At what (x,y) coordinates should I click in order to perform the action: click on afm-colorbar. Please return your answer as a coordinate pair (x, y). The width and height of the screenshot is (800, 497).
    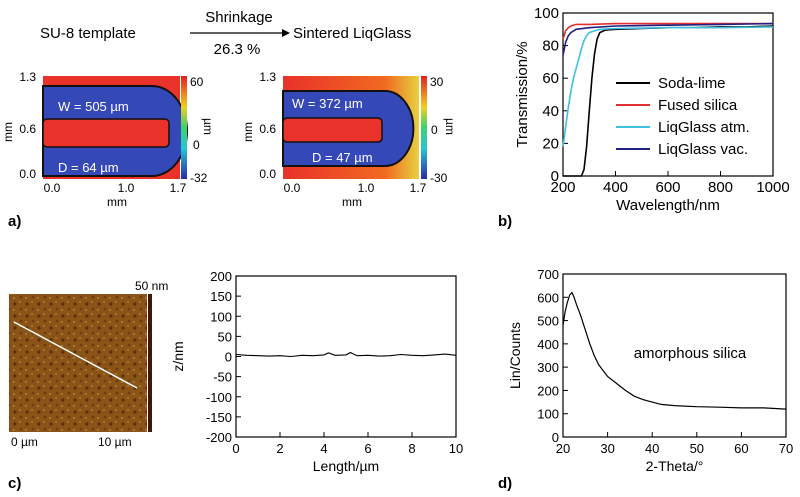
    Looking at the image, I should click on (150, 363).